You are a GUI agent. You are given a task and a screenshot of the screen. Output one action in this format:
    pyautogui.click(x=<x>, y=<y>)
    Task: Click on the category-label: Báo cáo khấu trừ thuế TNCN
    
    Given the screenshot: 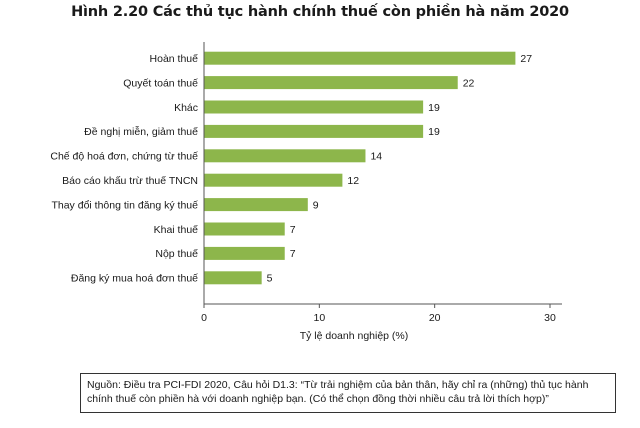 What is the action you would take?
    pyautogui.click(x=130, y=181)
    